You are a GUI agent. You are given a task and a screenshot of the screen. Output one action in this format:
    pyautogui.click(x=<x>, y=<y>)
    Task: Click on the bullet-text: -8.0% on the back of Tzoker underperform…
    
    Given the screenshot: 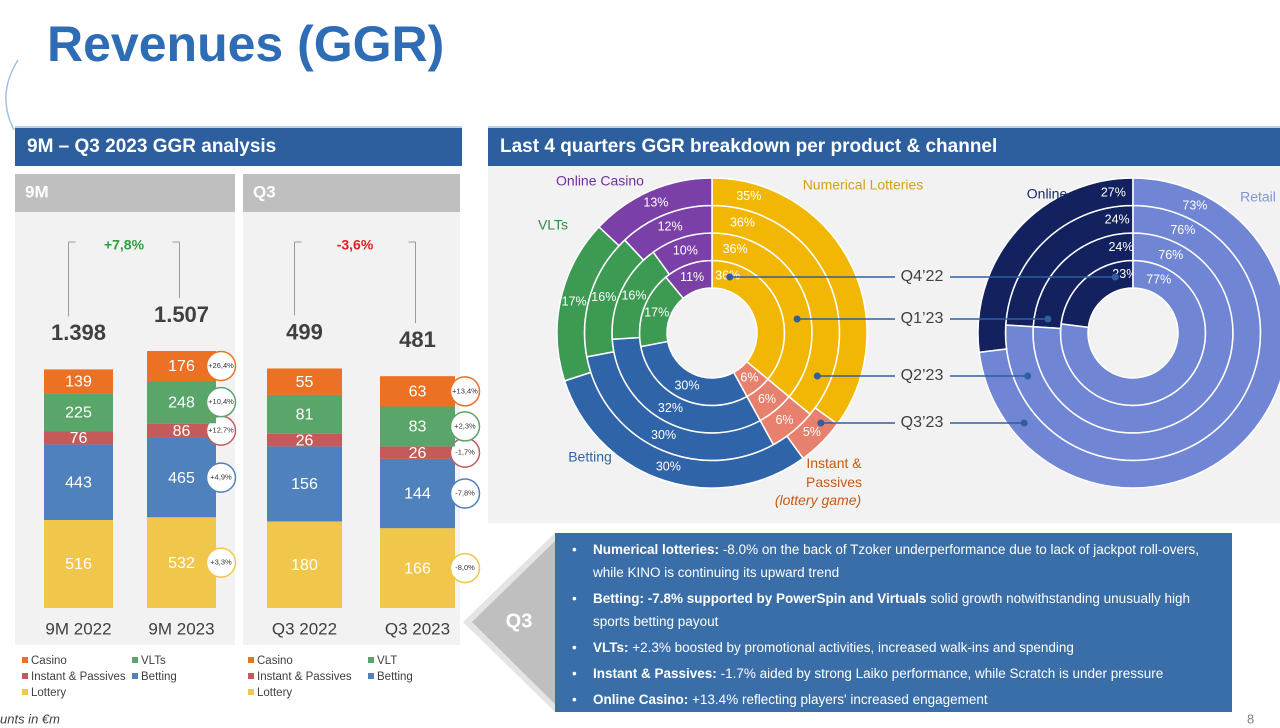 What is the action you would take?
    pyautogui.click(x=896, y=561)
    